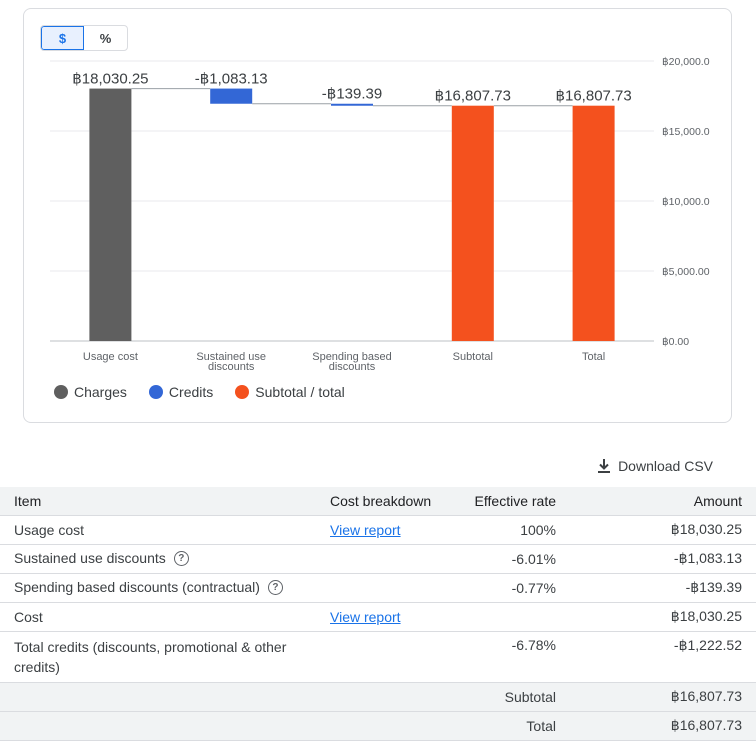  Describe the element at coordinates (663, 559) in the screenshot. I see `row-amount: -฿1,083.13` at that location.